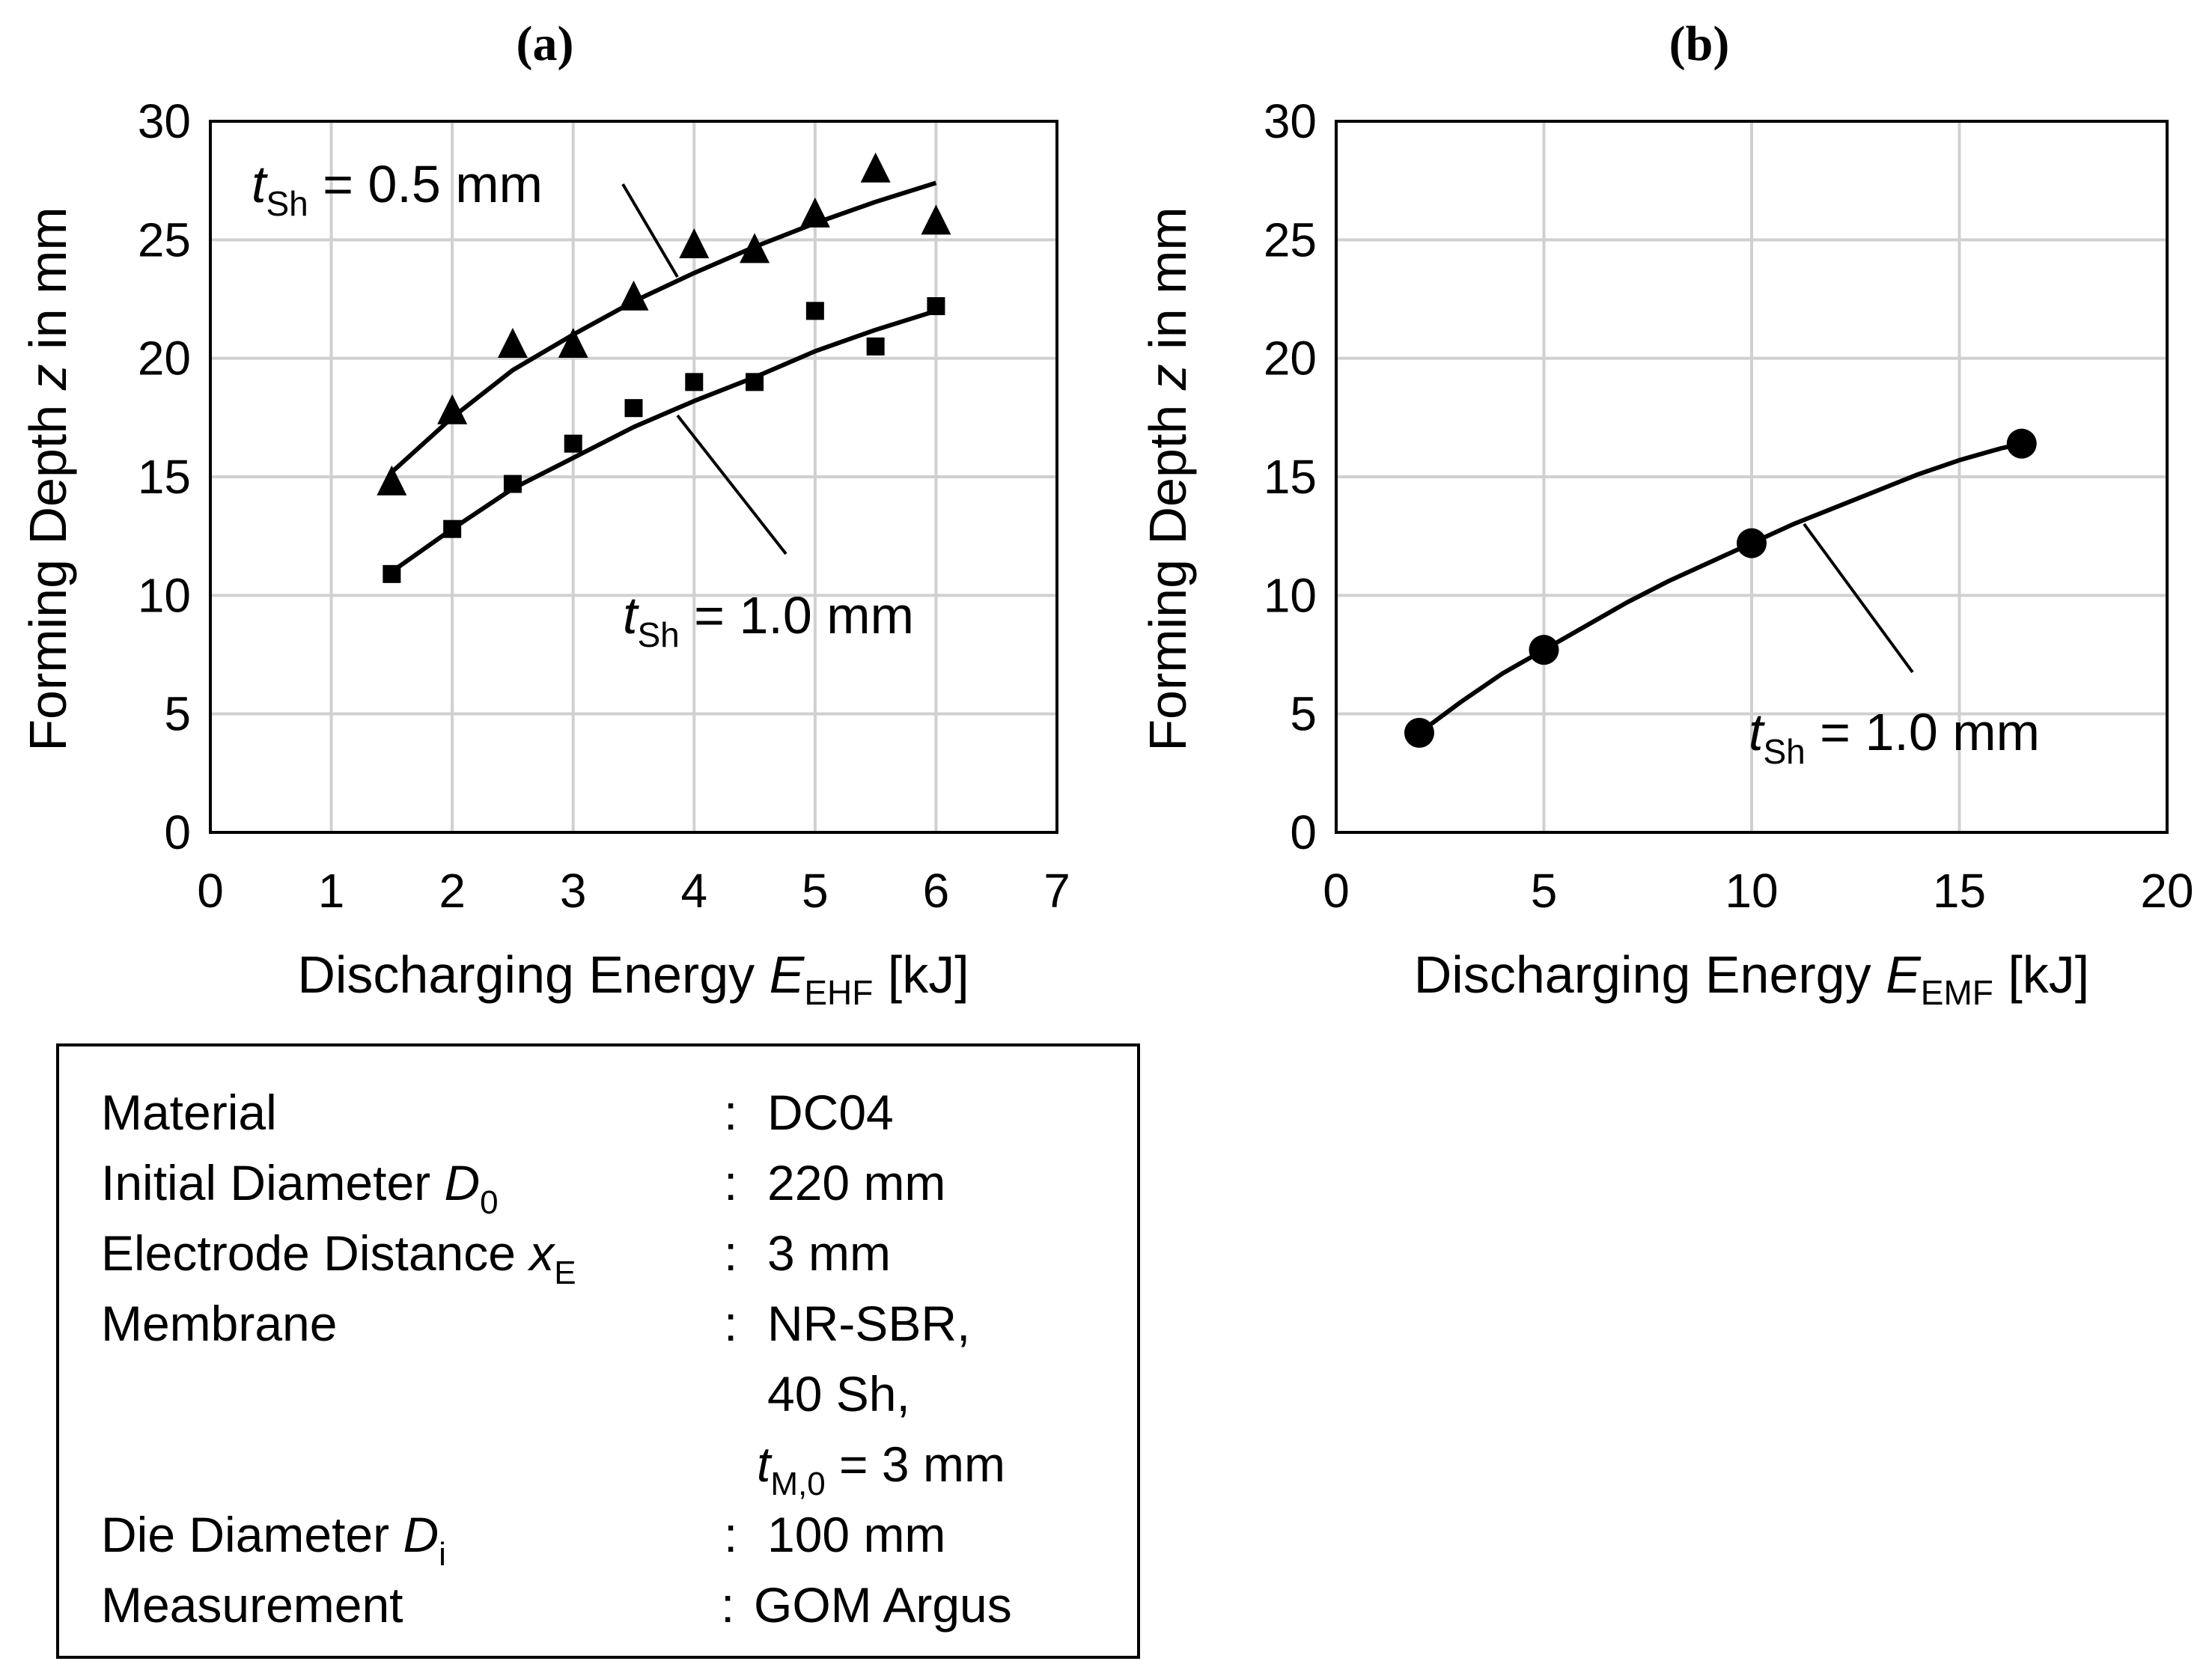 The image size is (2212, 1676). I want to click on panel-b-y-axis-title: Forming Depth z in mm, so click(1168, 479).